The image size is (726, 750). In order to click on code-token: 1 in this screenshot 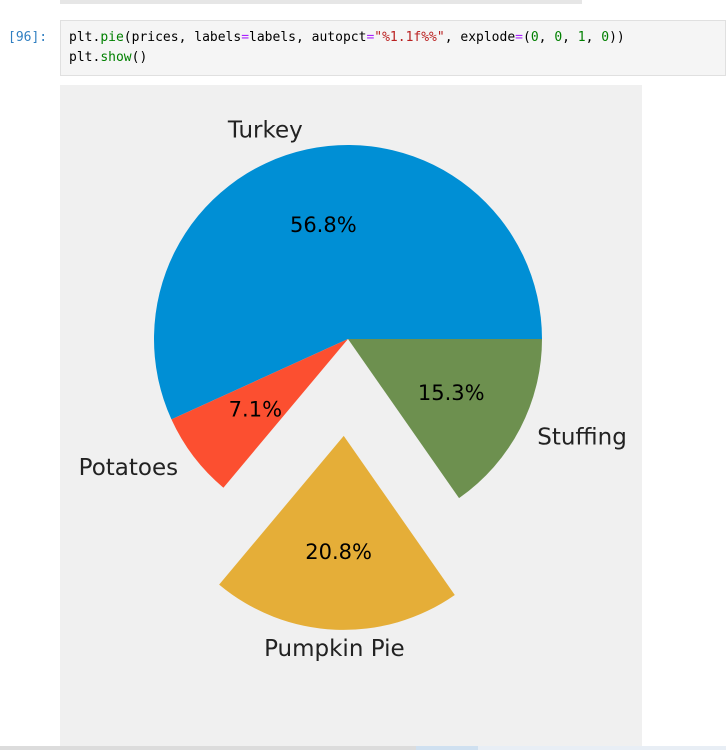, I will do `click(581, 37)`.